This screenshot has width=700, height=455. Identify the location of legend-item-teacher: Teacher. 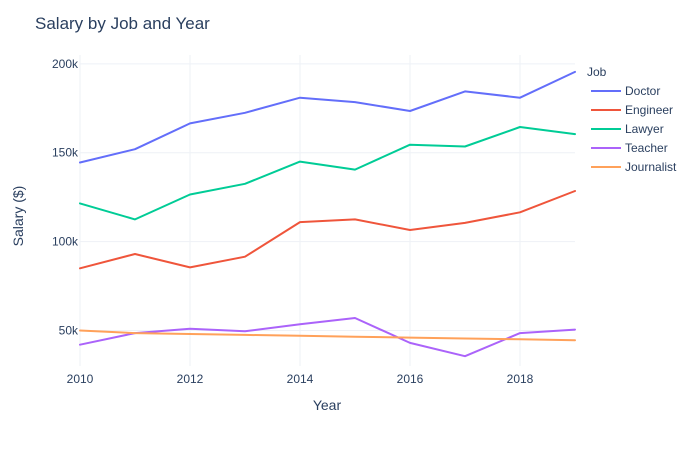
(629, 148).